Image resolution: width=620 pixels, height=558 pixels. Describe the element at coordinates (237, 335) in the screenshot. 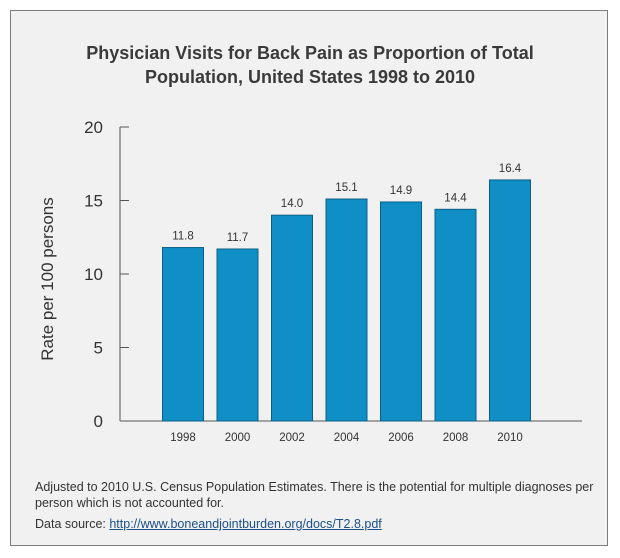

I see `bar-2000` at that location.